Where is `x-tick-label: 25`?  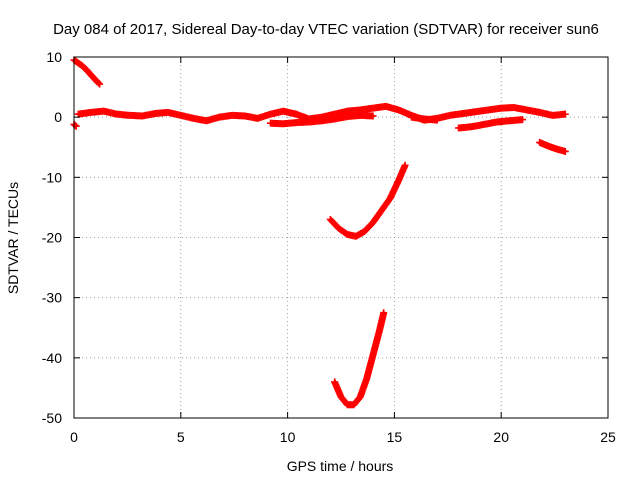 x-tick-label: 25 is located at coordinates (608, 437).